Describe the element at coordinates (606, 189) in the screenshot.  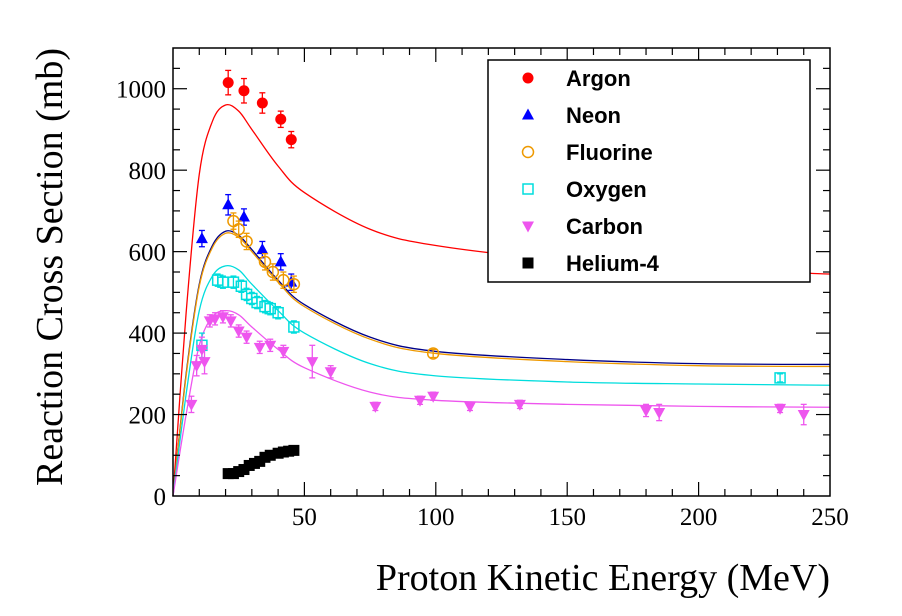
I see `legend-label-oxygen: Oxygen` at that location.